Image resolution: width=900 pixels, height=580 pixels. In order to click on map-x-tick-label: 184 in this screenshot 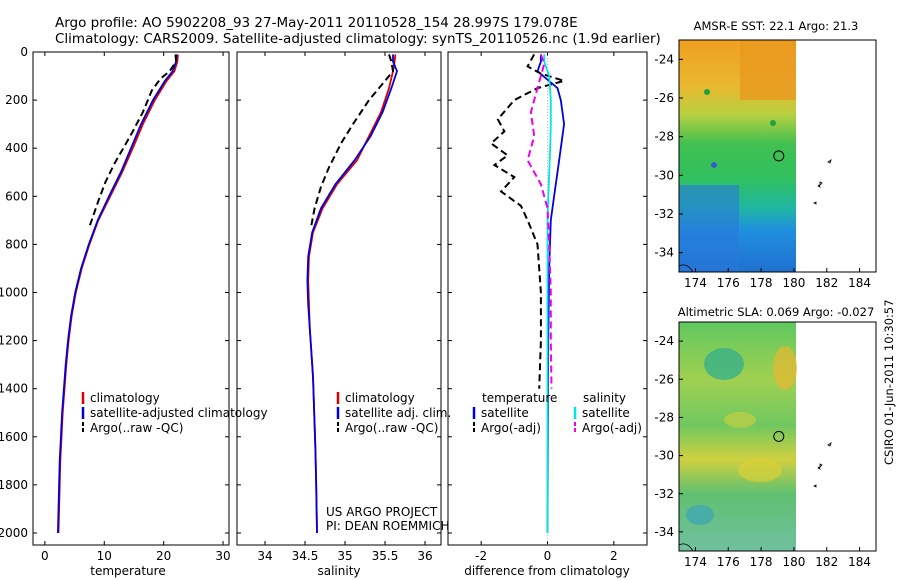, I will do `click(859, 562)`.